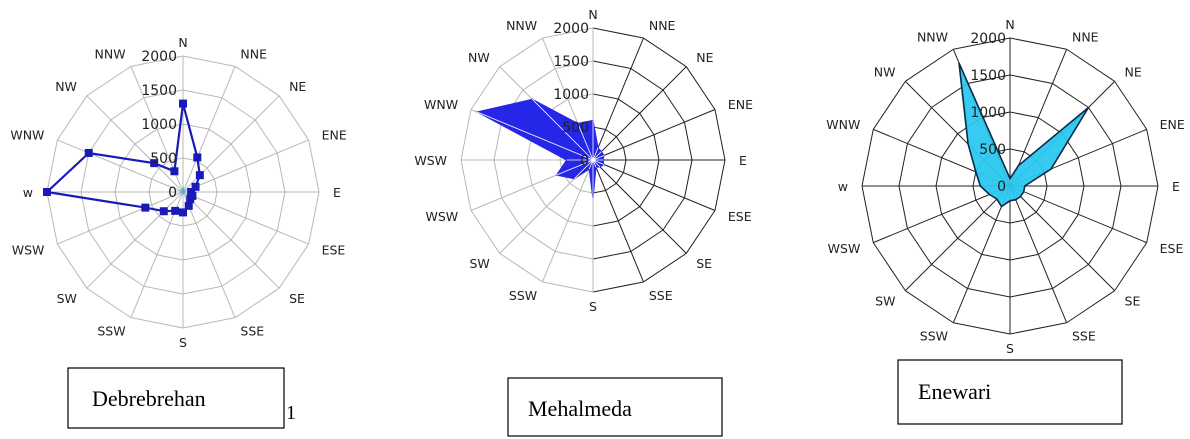 The width and height of the screenshot is (1190, 439). Describe the element at coordinates (1024, 135) in the screenshot. I see `series-area` at that location.